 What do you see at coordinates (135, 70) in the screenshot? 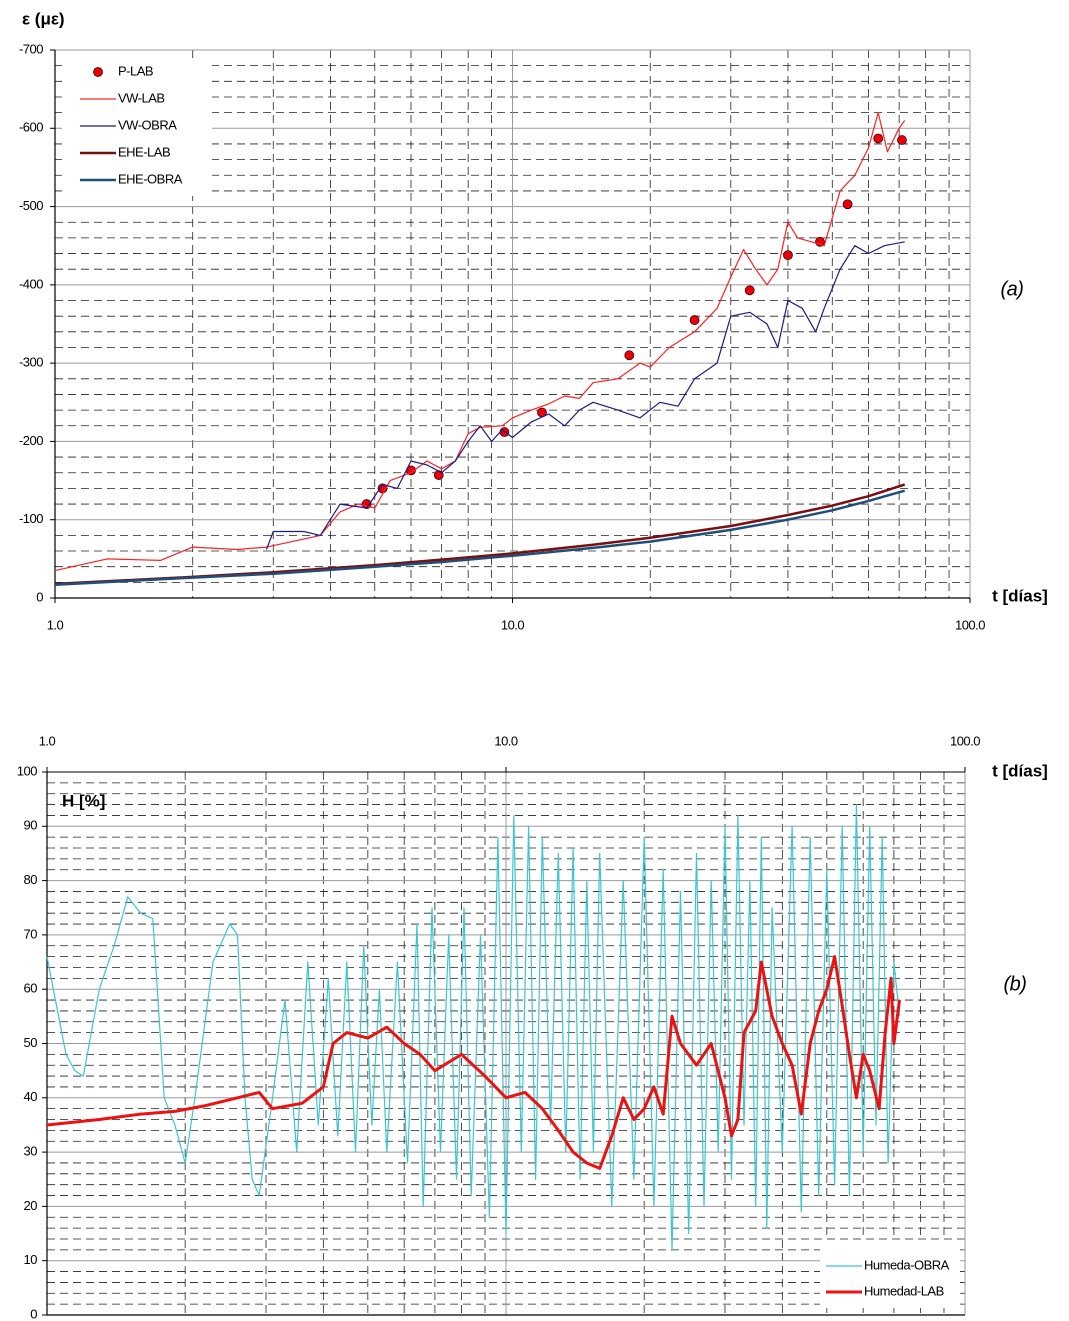
I see `legend-label: P-LAB` at bounding box center [135, 70].